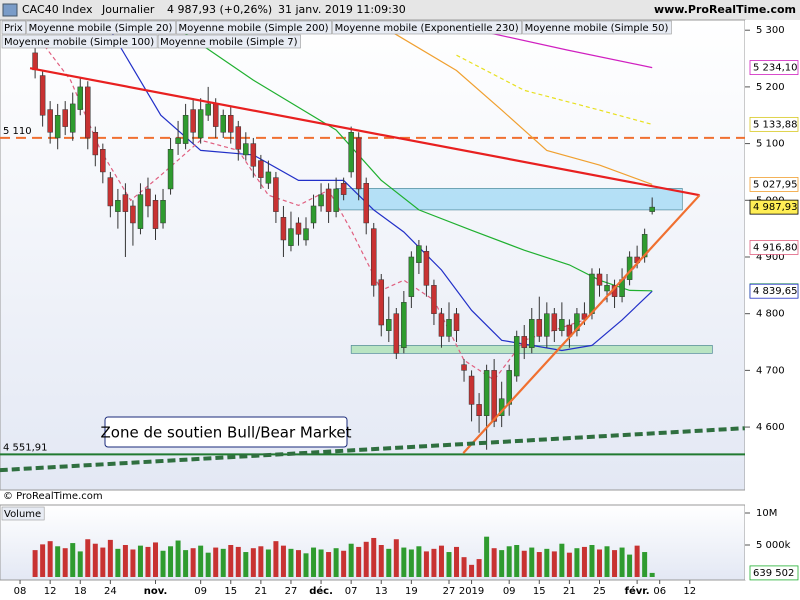  I want to click on x-tick-label: nov., so click(156, 591).